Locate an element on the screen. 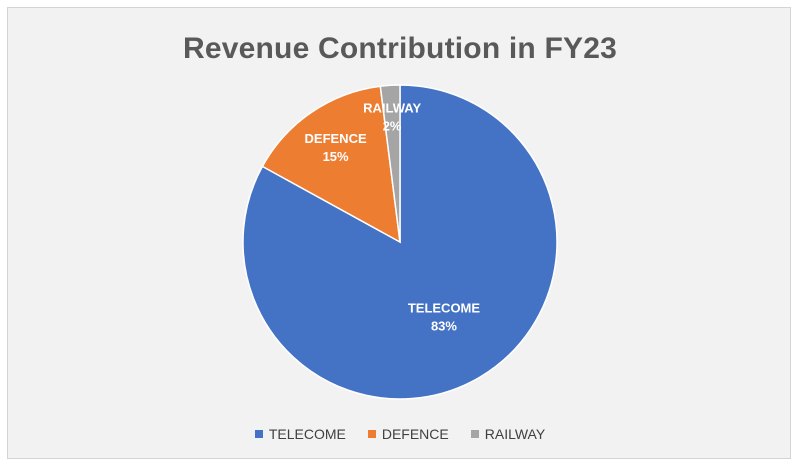 The height and width of the screenshot is (469, 800). legend-swatch-railway is located at coordinates (474, 434).